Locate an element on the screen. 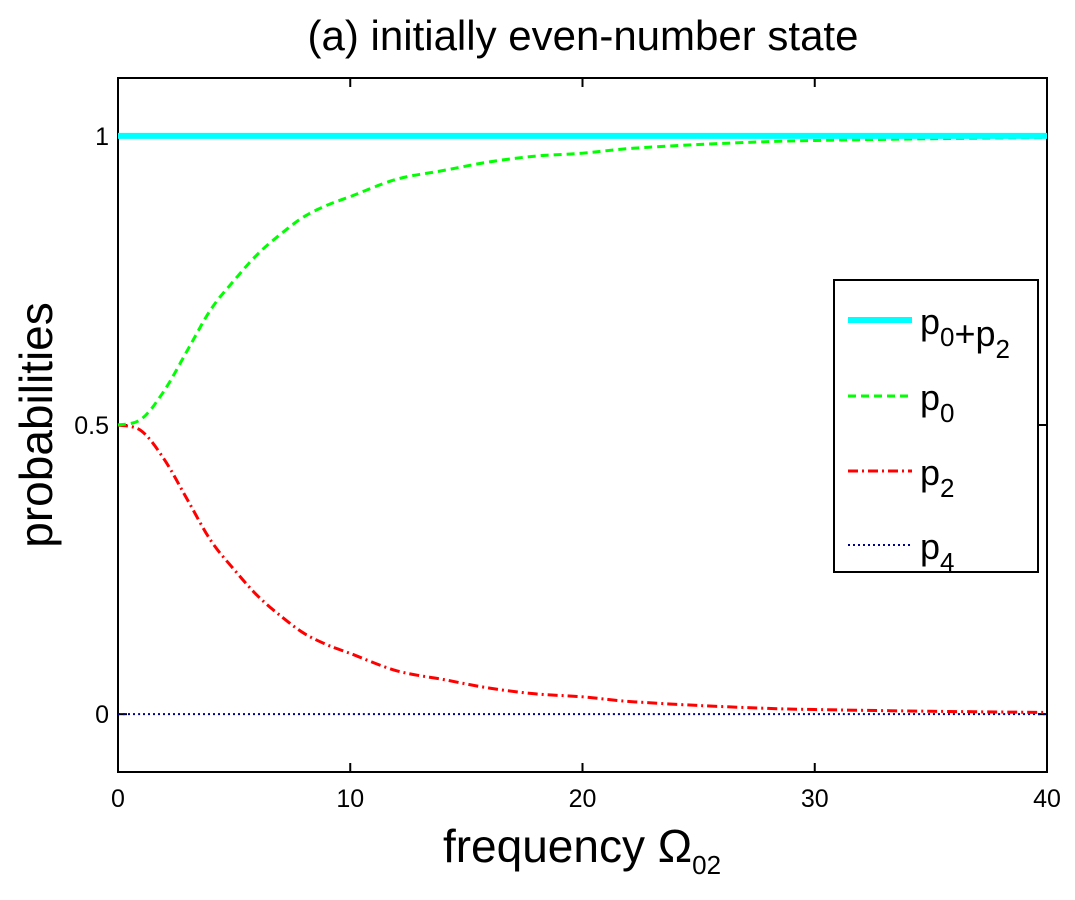  x-axis-label: frequency Ω02 is located at coordinates (582, 850).